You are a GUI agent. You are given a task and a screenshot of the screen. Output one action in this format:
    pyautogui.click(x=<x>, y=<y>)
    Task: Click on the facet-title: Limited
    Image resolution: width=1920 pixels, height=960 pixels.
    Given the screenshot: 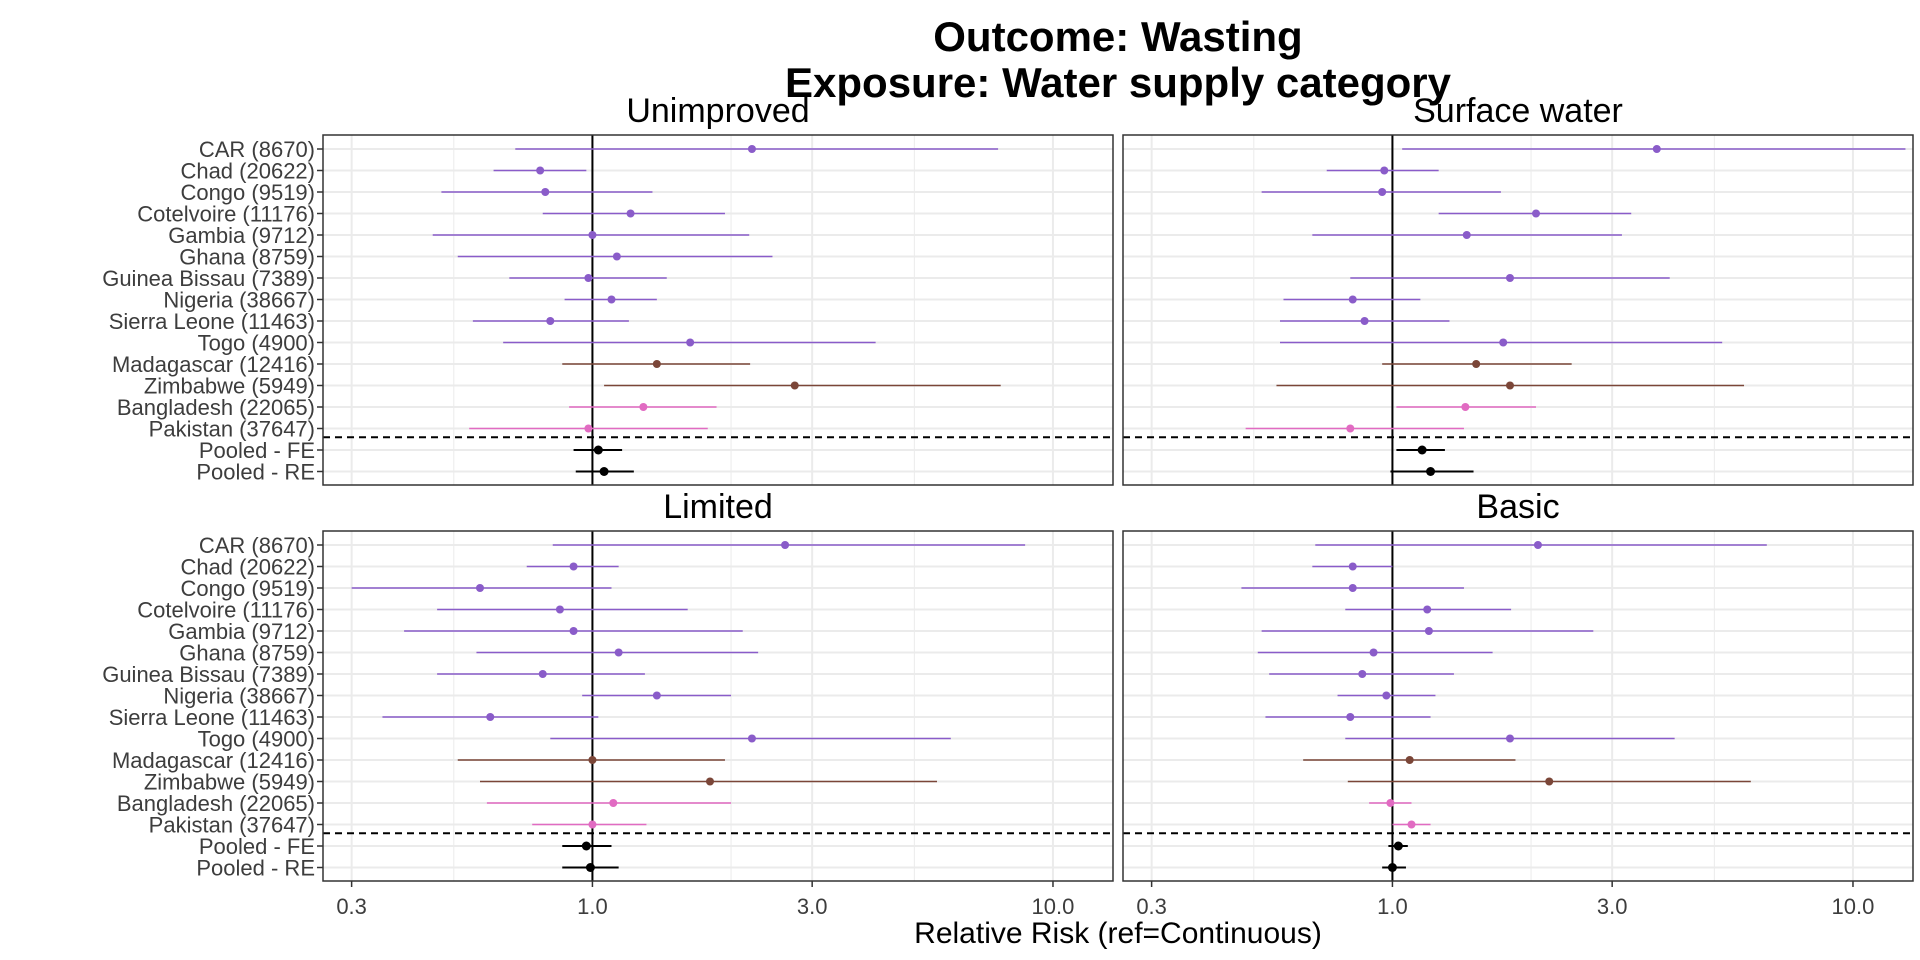 What is the action you would take?
    pyautogui.click(x=718, y=507)
    